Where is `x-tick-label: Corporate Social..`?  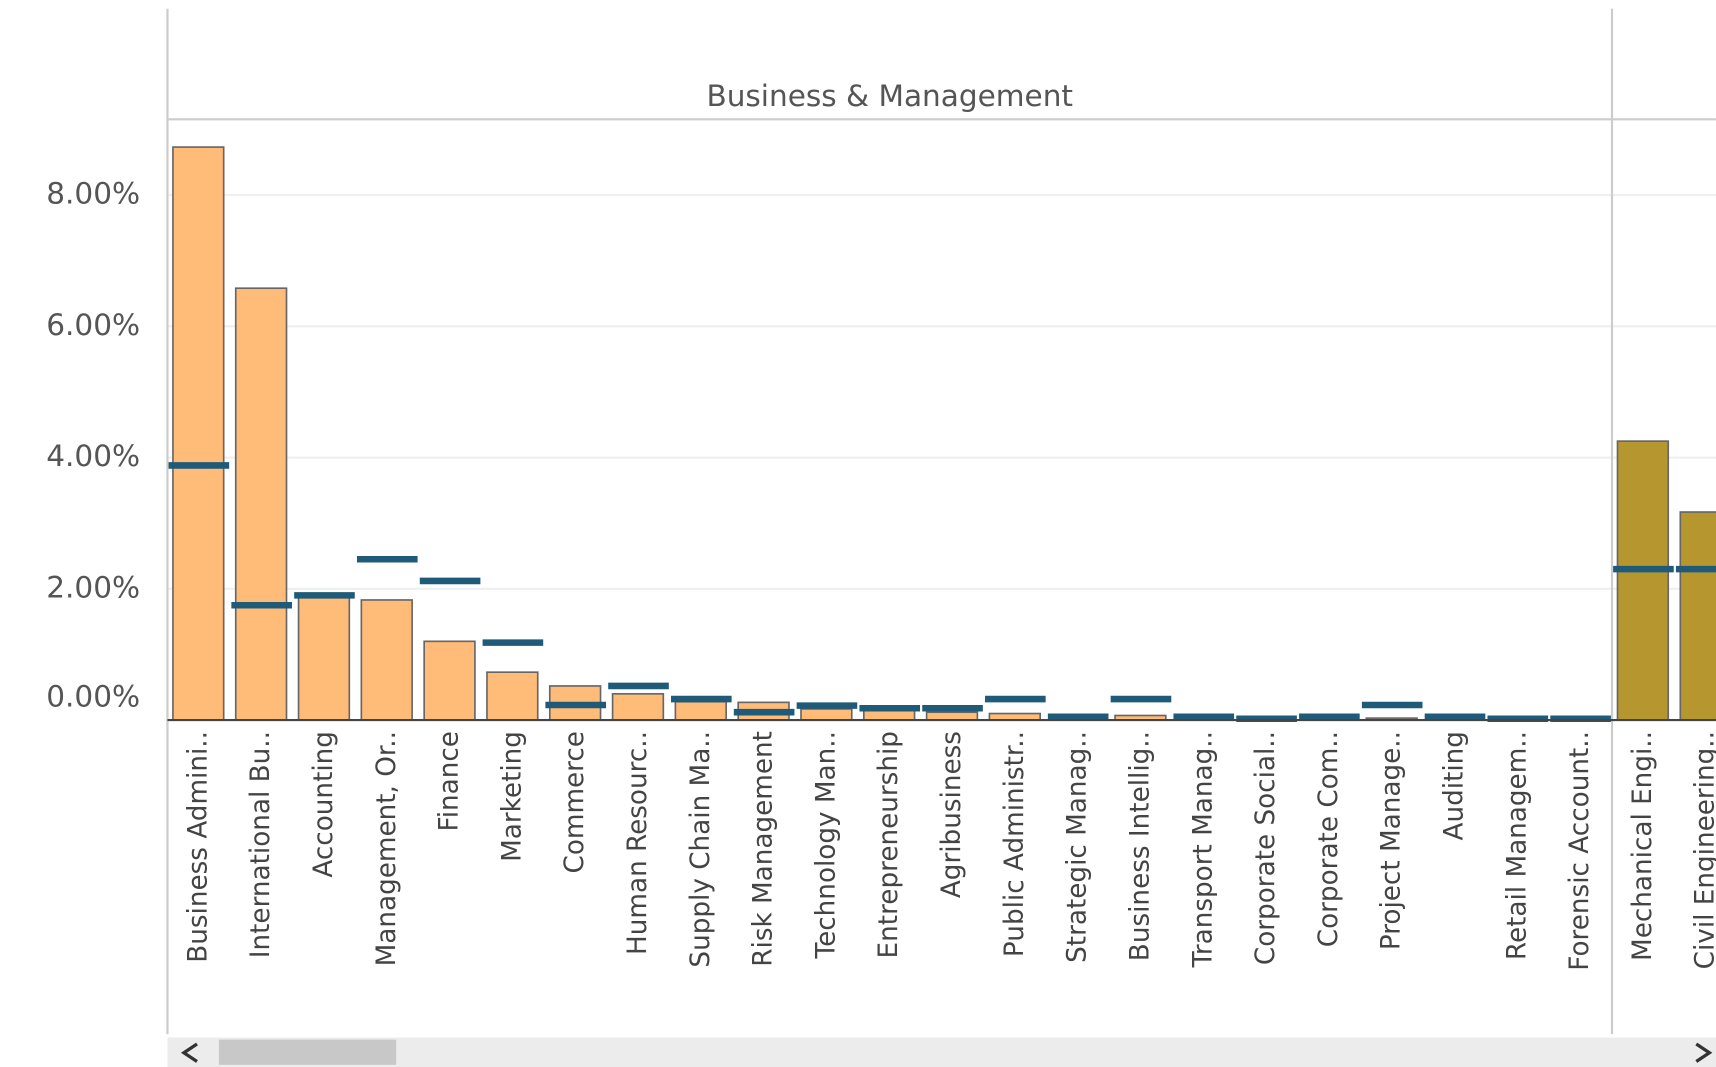
x-tick-label: Corporate Social.. is located at coordinates (1266, 848).